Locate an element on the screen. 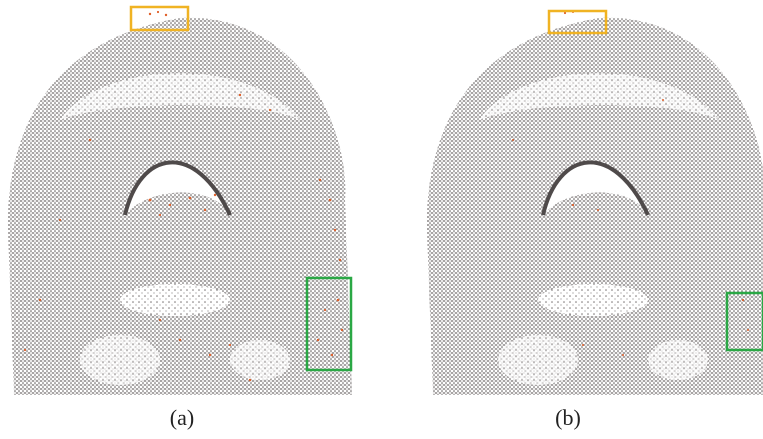  caption-a: (a) is located at coordinates (182, 417).